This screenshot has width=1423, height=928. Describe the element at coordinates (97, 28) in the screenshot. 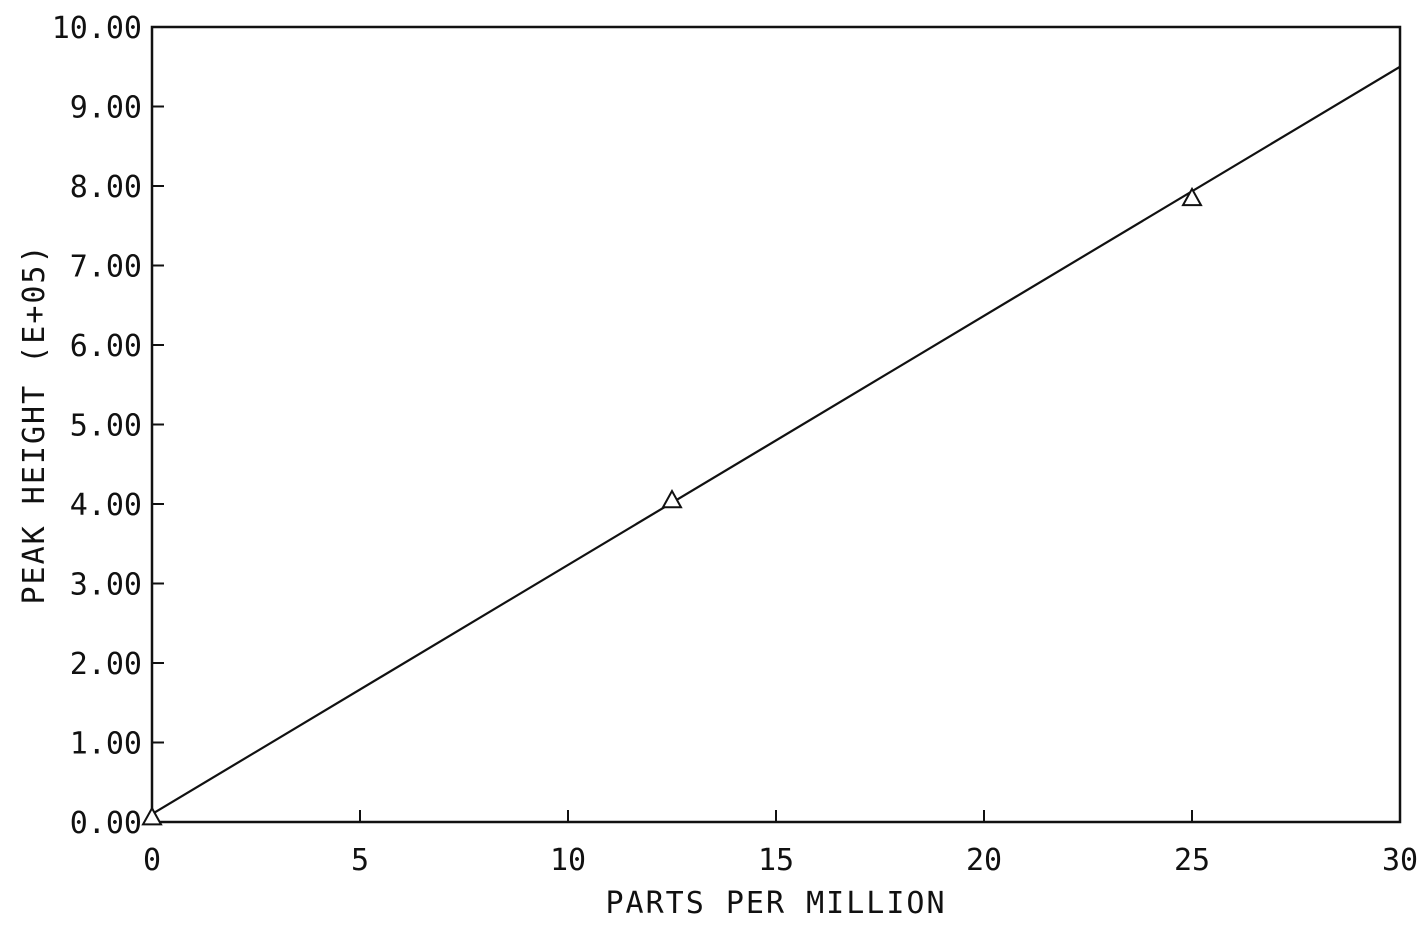

I see `y-tick-label: 10.00` at that location.